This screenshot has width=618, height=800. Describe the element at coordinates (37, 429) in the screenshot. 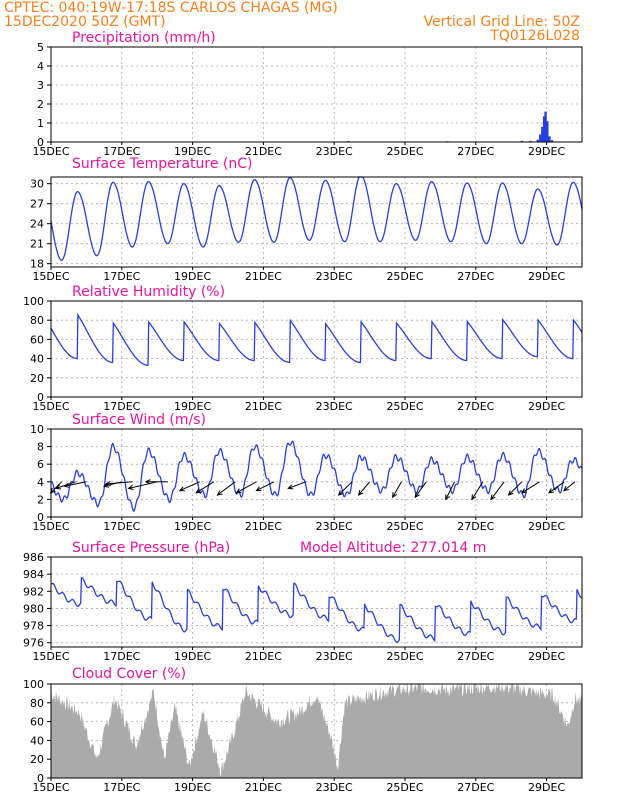

I see `y-tick-label: 10` at that location.